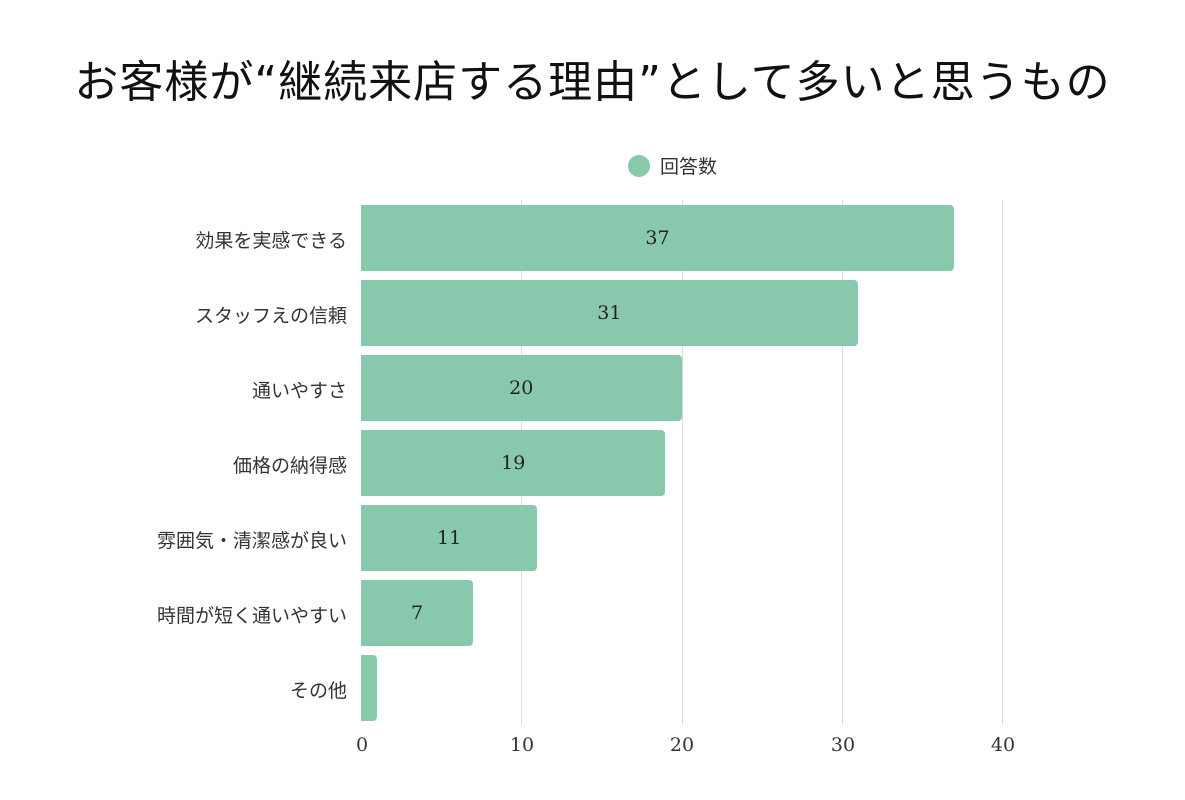 The height and width of the screenshot is (800, 1185). I want to click on x-tick-label: 0, so click(362, 745).